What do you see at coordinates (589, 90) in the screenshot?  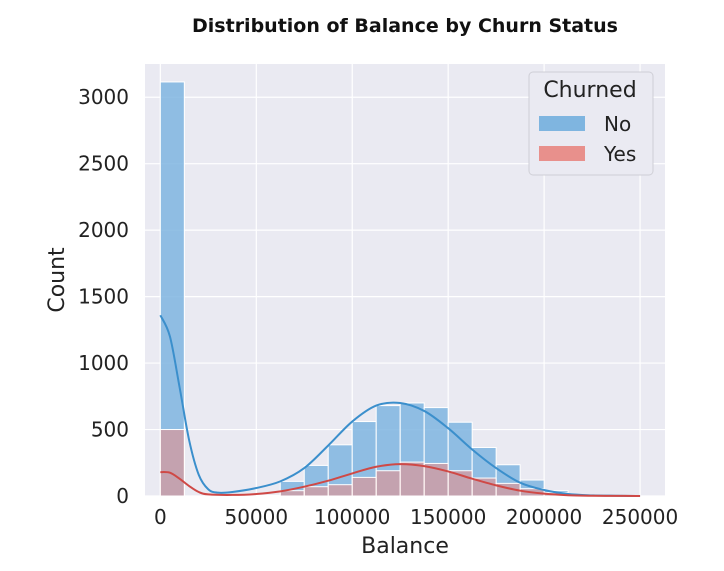 I see `legend-title: Churned` at bounding box center [589, 90].